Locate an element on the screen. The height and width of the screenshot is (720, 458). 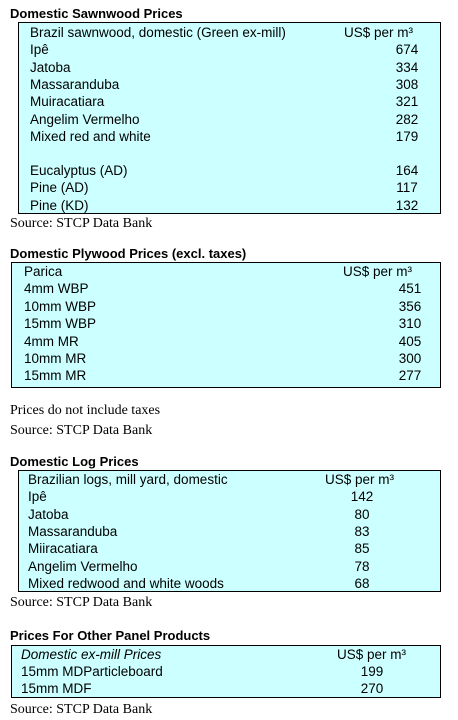
price-table is located at coordinates (226, 671).